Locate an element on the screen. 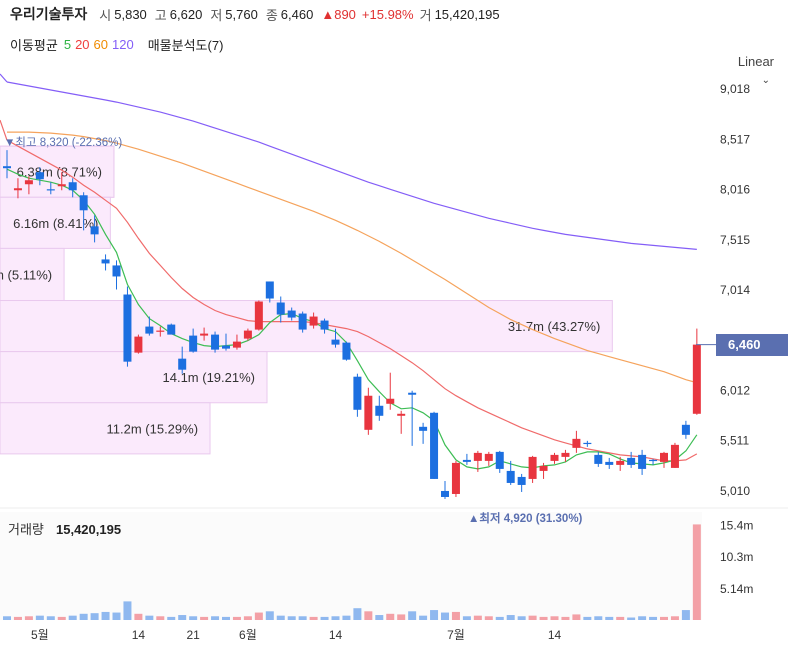  y-tick-label: 8,517 is located at coordinates (735, 139).